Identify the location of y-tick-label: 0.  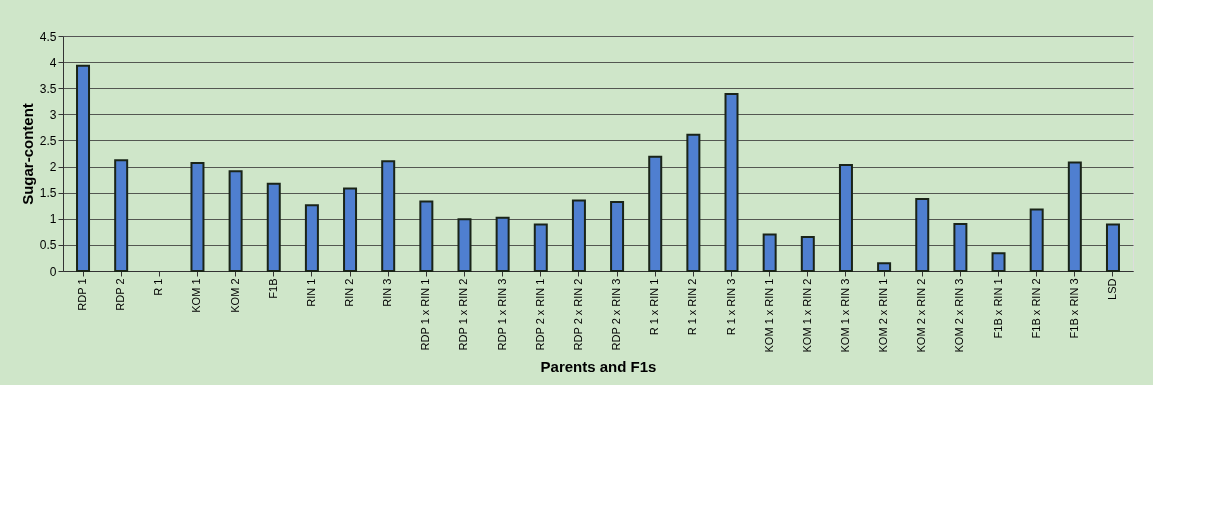
(53, 271).